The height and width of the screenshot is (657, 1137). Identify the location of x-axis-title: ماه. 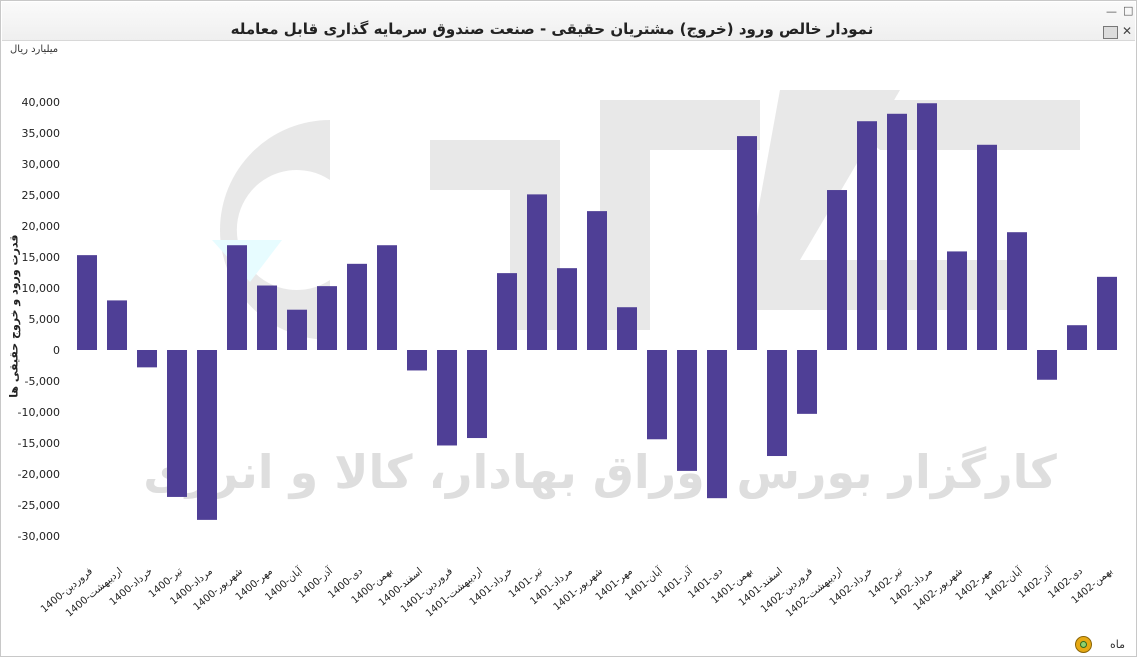
(1117, 644).